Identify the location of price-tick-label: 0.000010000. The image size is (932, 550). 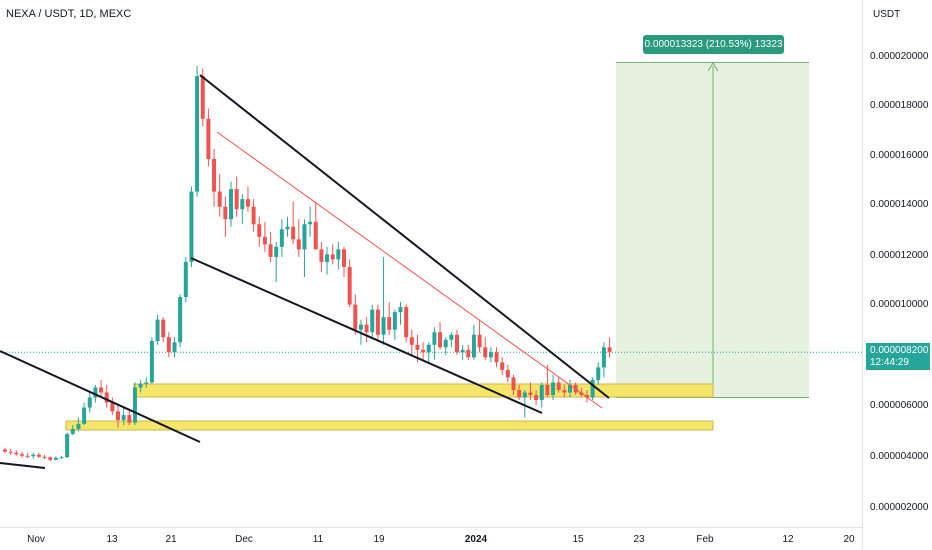
(899, 304).